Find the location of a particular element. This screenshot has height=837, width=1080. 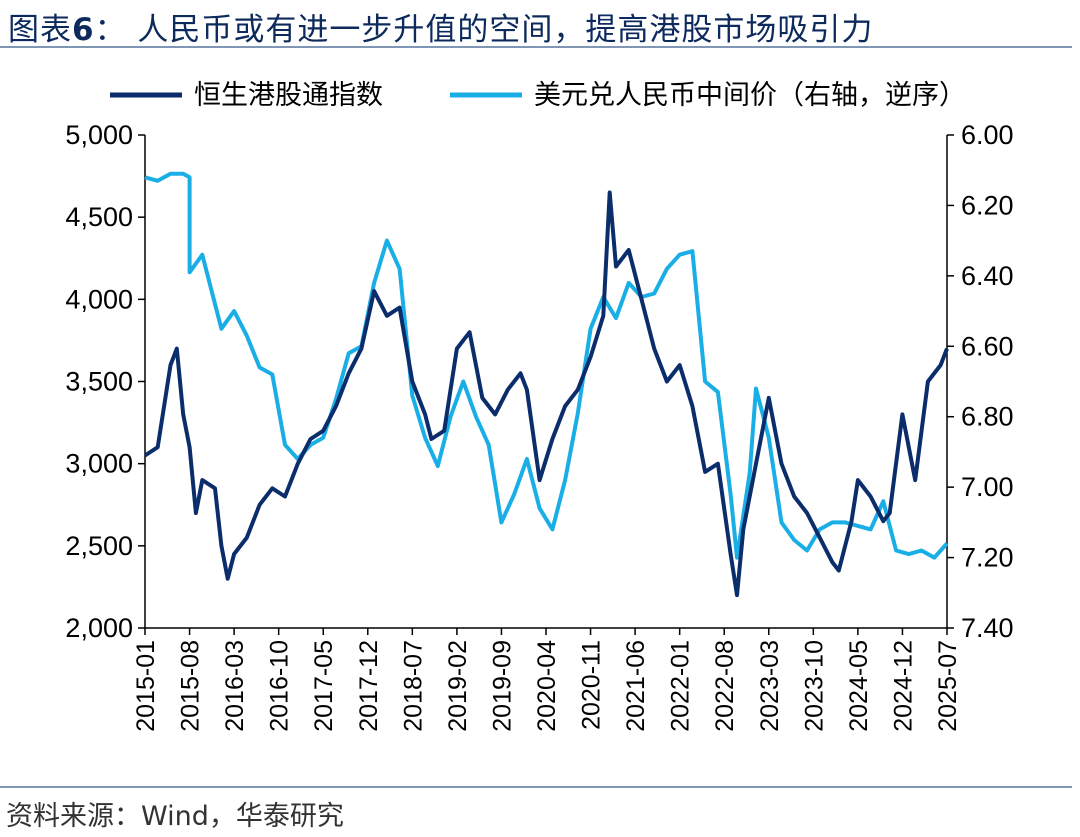

y-left-tick-label: 5,000 is located at coordinates (99, 135).